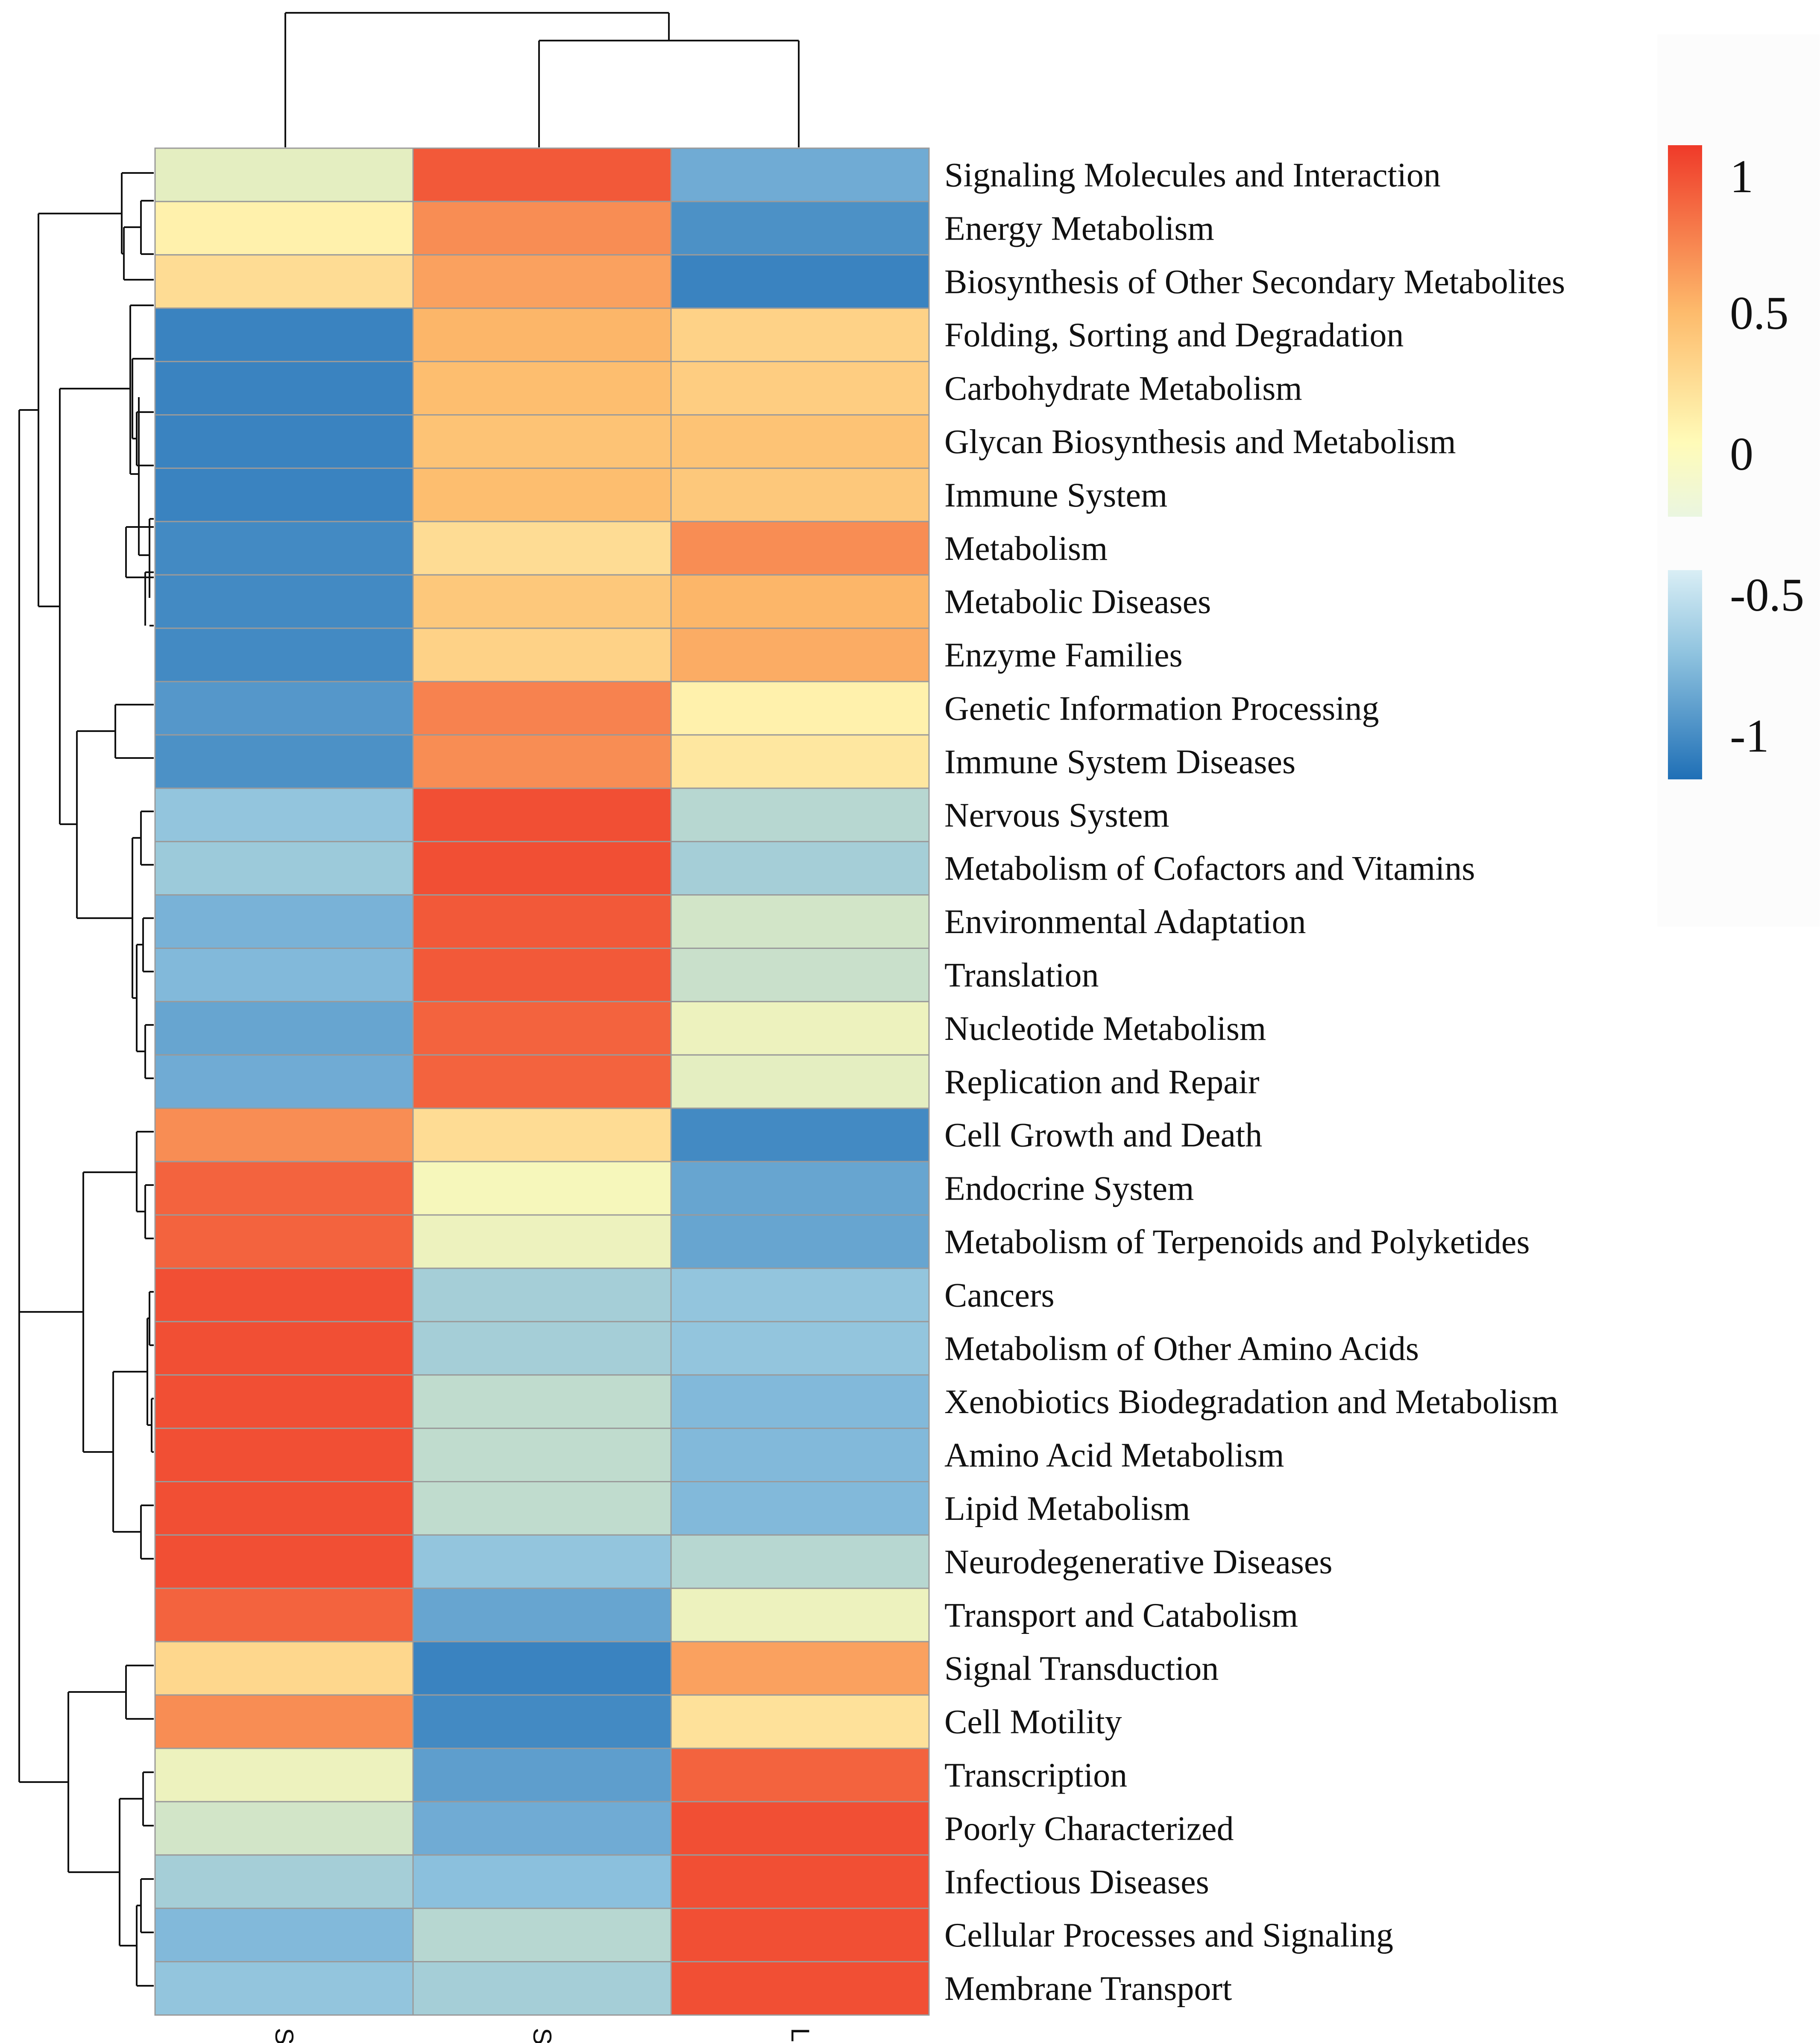 The image size is (1820, 2043). I want to click on legend-tick-0: 0, so click(1741, 454).